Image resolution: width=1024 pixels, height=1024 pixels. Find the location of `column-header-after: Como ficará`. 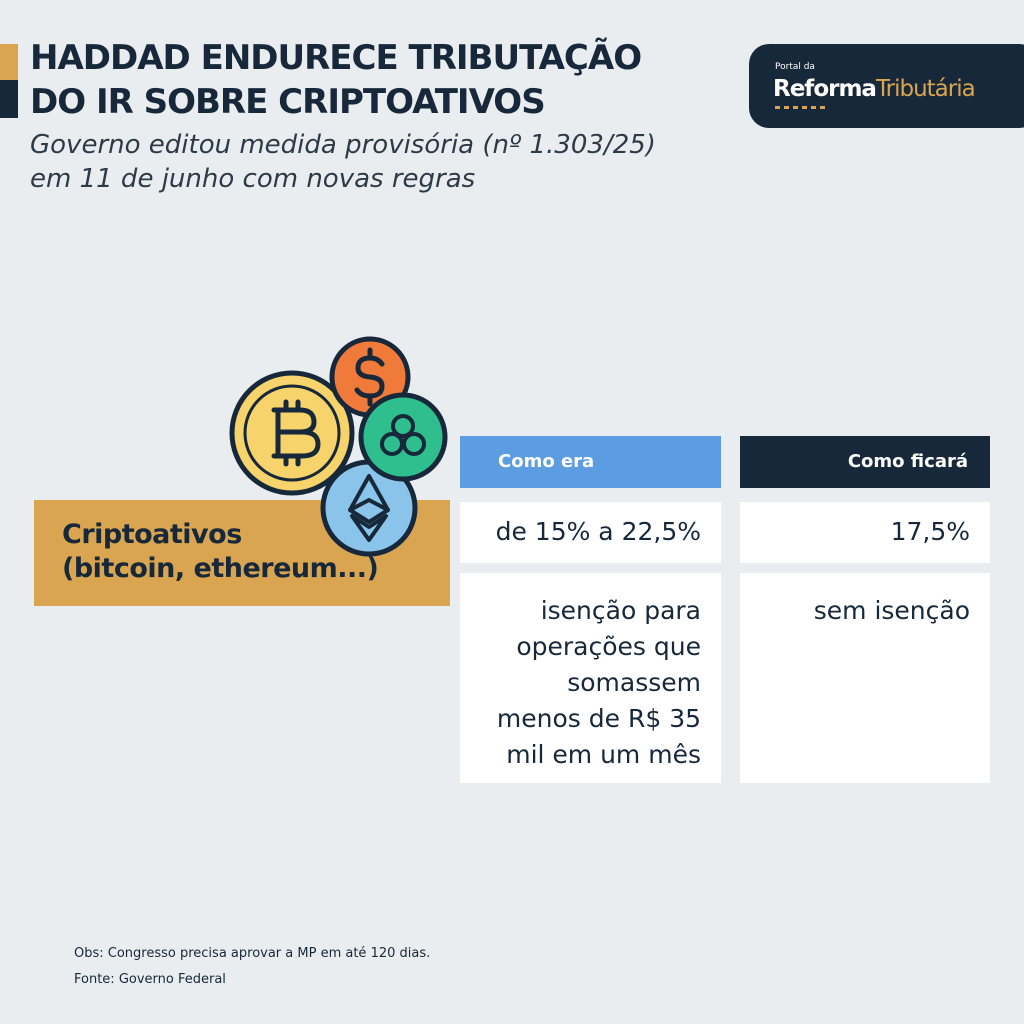

column-header-after: Como ficará is located at coordinates (865, 462).